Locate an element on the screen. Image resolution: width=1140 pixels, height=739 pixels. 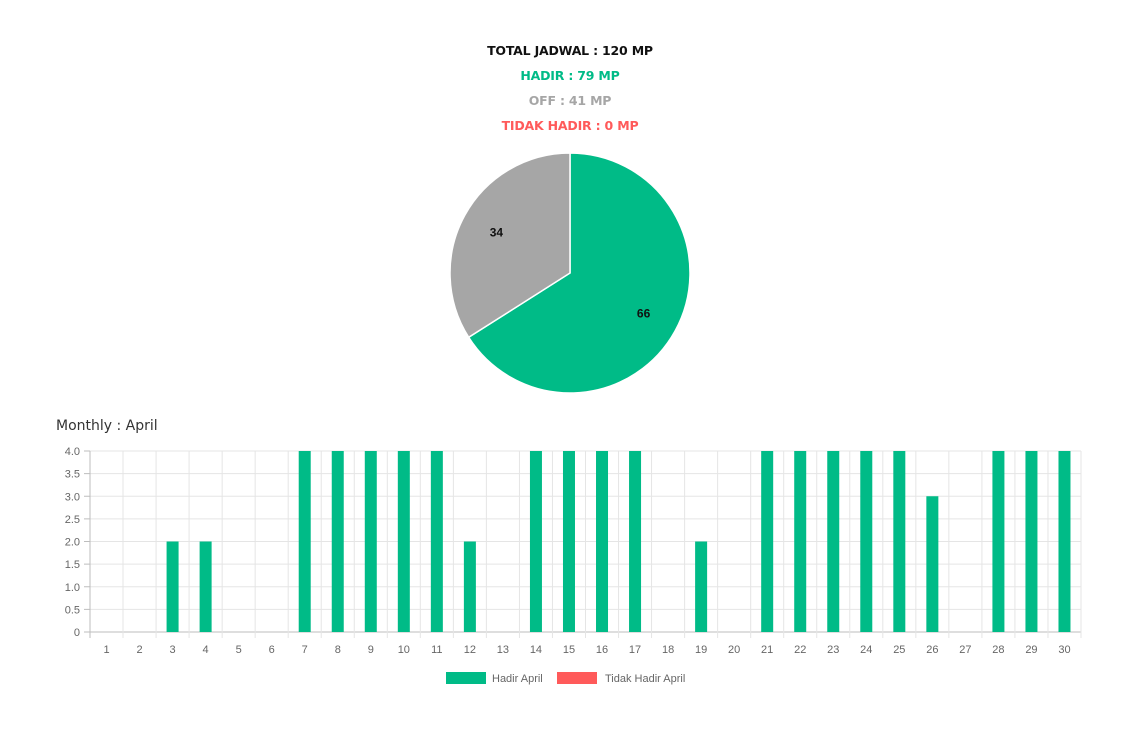
x-tick-label: 26 is located at coordinates (932, 650).